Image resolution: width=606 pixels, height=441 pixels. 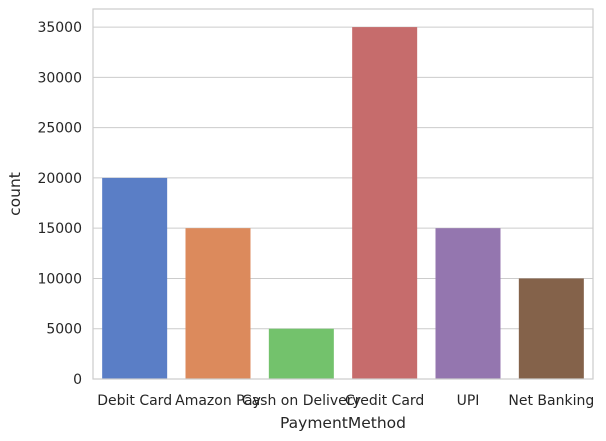 I want to click on y-tick-label: 25000, so click(x=59, y=129).